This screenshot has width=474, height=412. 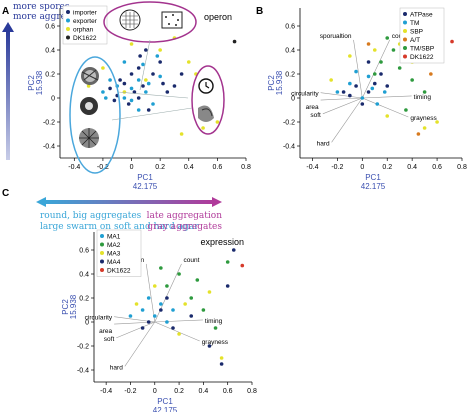 What do you see at coordinates (129, 202) in the screenshot?
I see `horizontal-arrow` at bounding box center [129, 202].